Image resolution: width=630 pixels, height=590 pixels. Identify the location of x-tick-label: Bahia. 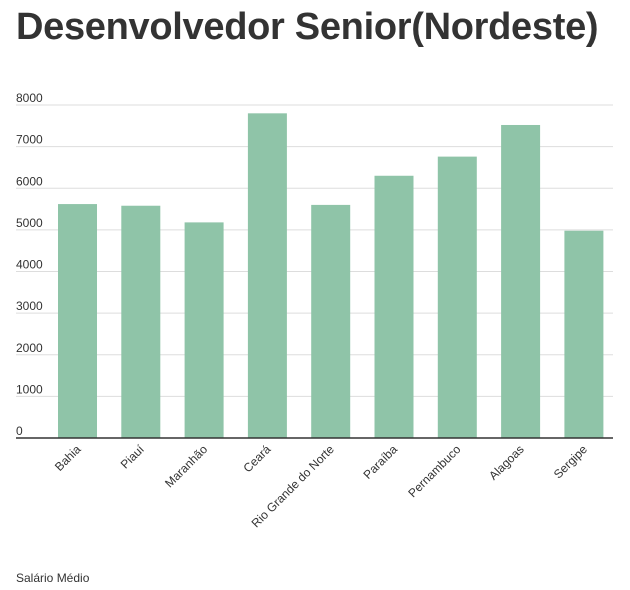
(68, 458).